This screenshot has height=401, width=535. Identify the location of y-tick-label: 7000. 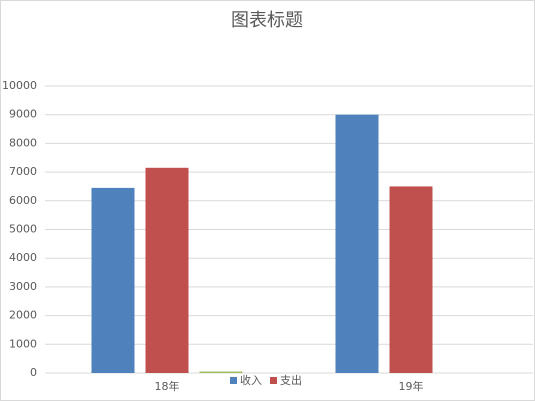
(23, 171).